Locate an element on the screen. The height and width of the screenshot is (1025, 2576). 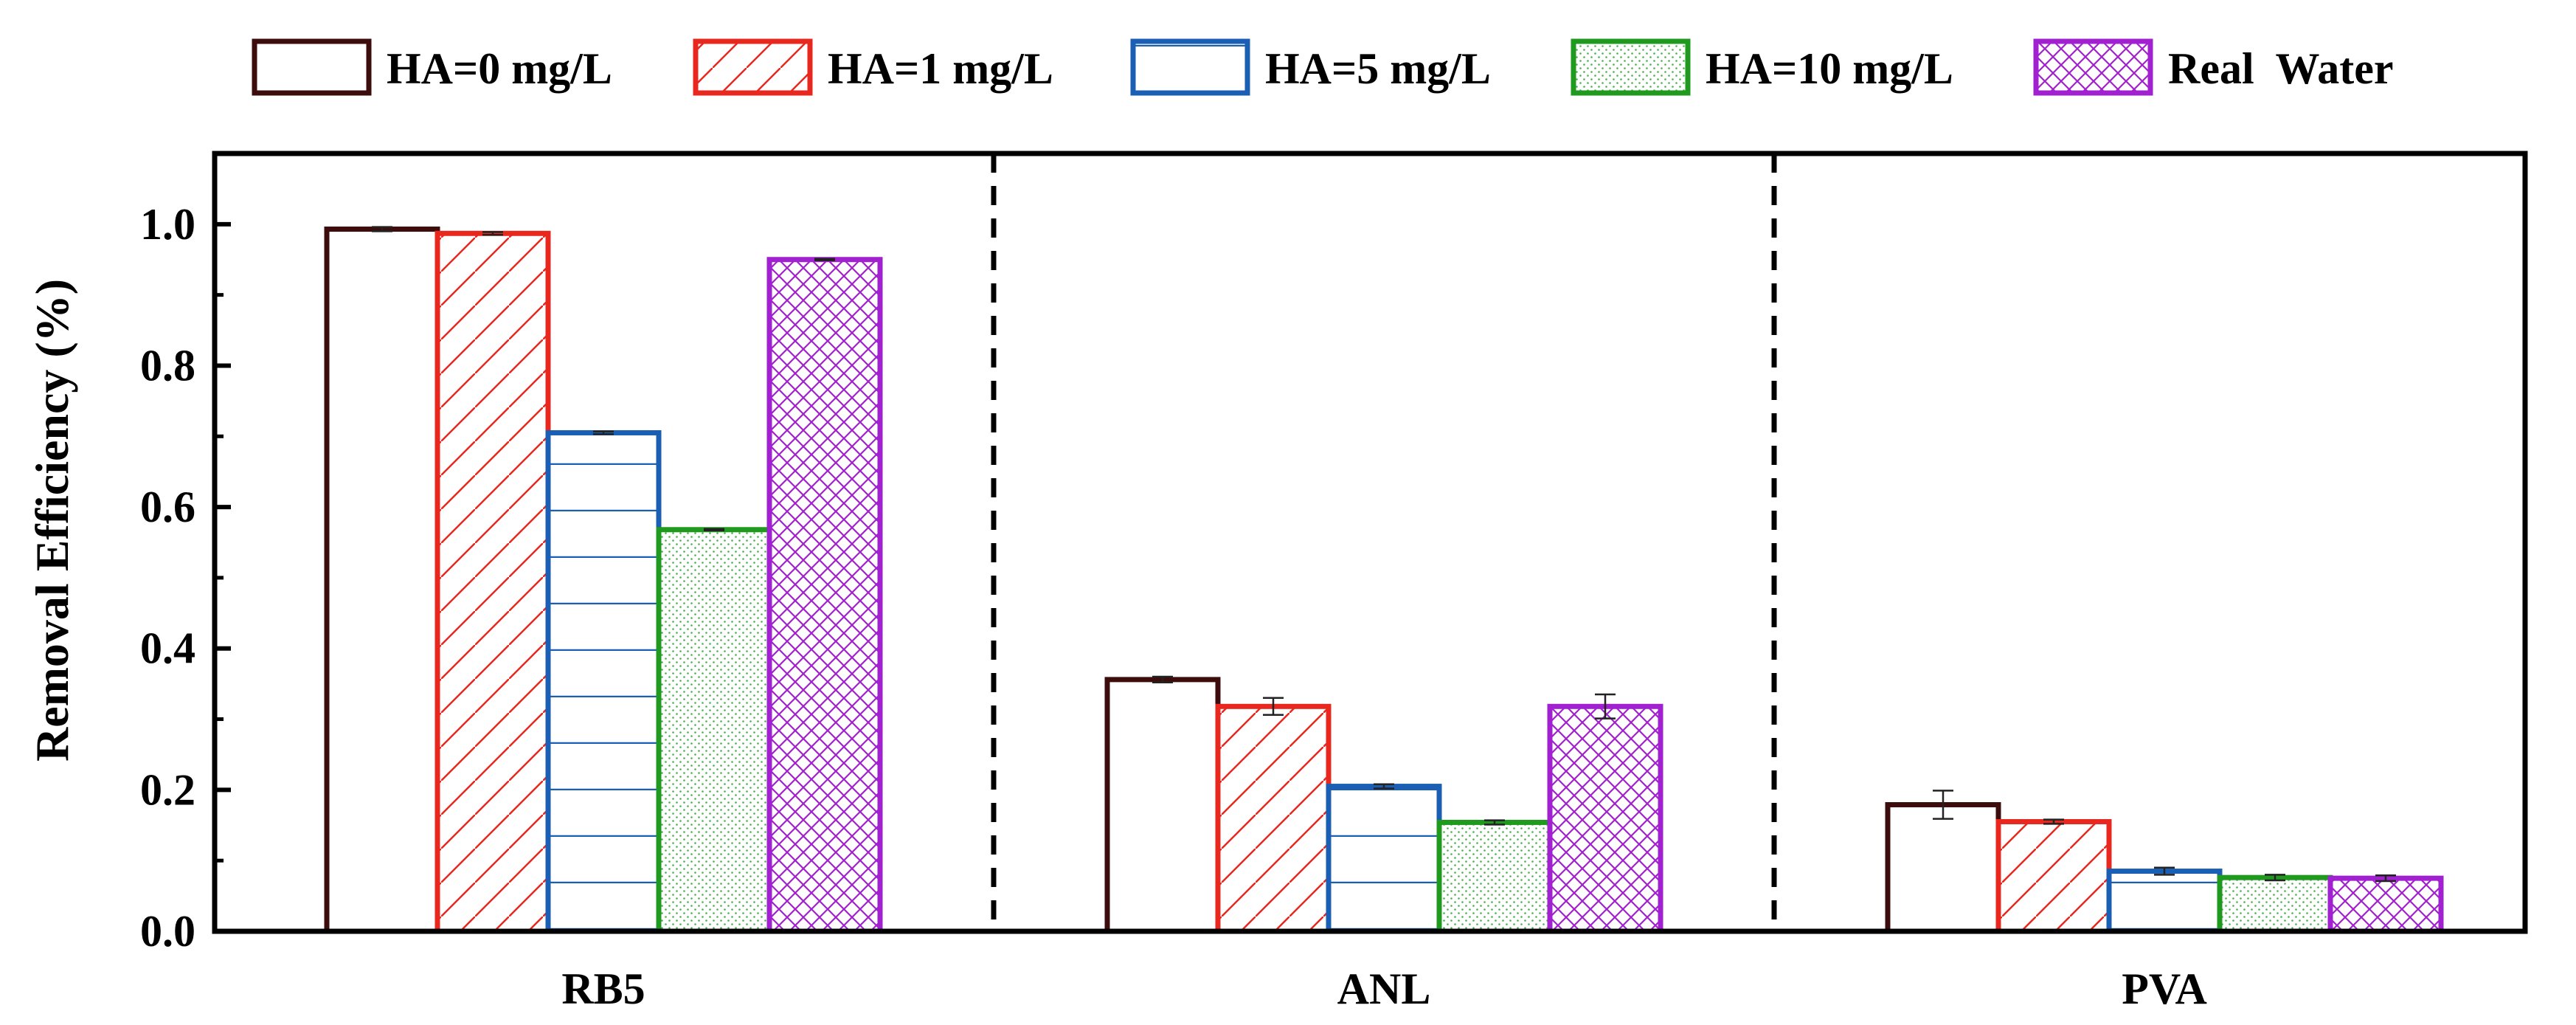
legend-label-2: HA=5 mg/L is located at coordinates (1378, 68).